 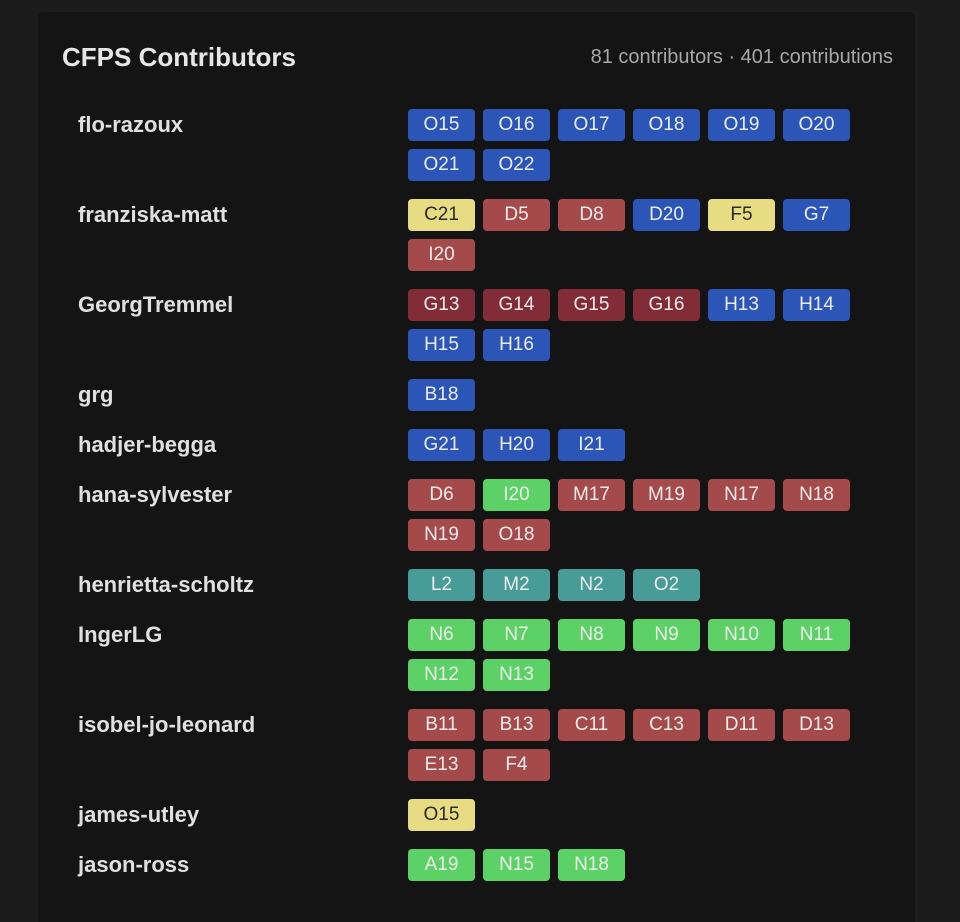 What do you see at coordinates (131, 124) in the screenshot?
I see `contributor-name: flo-razoux` at bounding box center [131, 124].